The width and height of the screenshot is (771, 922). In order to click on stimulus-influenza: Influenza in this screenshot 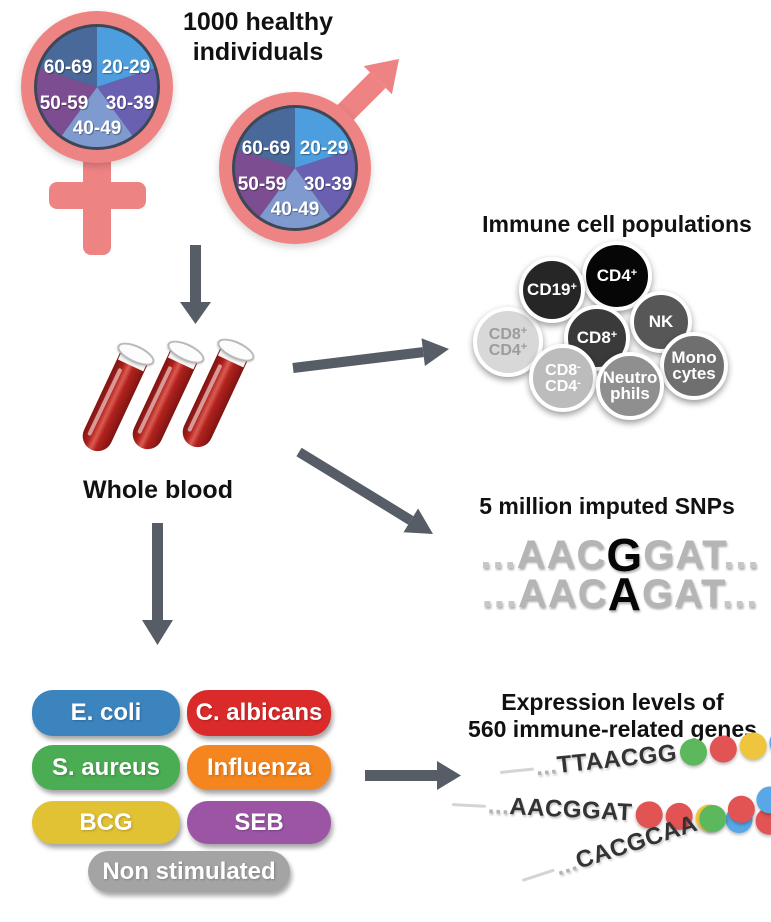, I will do `click(259, 767)`.